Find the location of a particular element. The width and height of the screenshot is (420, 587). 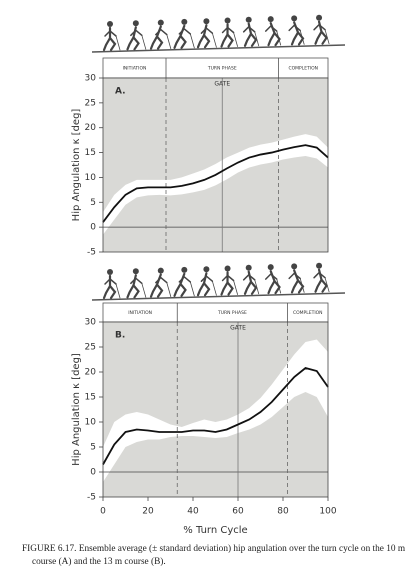

y-tick-label: 20 is located at coordinates (91, 128).